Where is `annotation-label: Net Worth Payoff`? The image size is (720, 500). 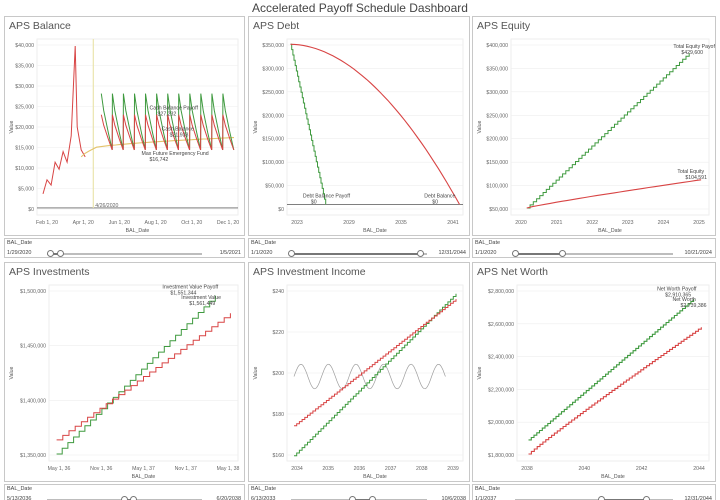
annotation-label: Net Worth Payoff is located at coordinates (677, 289).